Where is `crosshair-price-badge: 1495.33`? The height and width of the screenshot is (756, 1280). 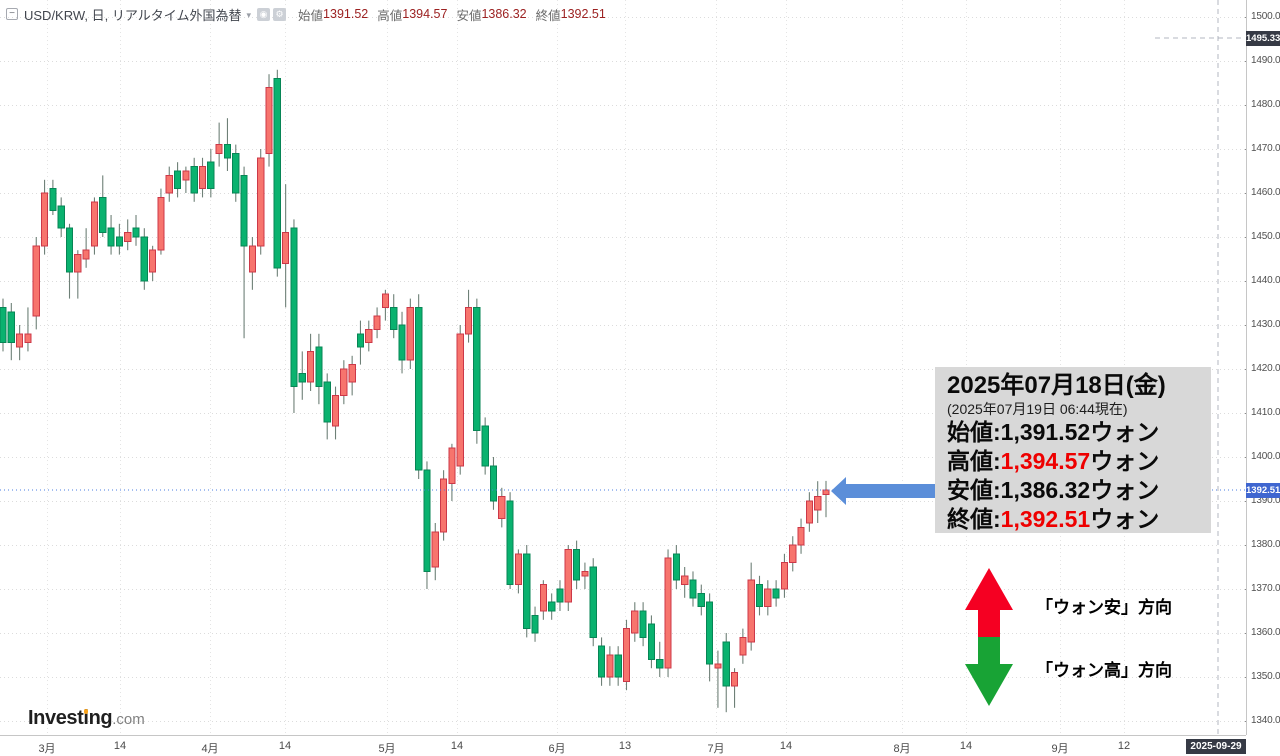
crosshair-price-badge: 1495.33 is located at coordinates (1263, 38).